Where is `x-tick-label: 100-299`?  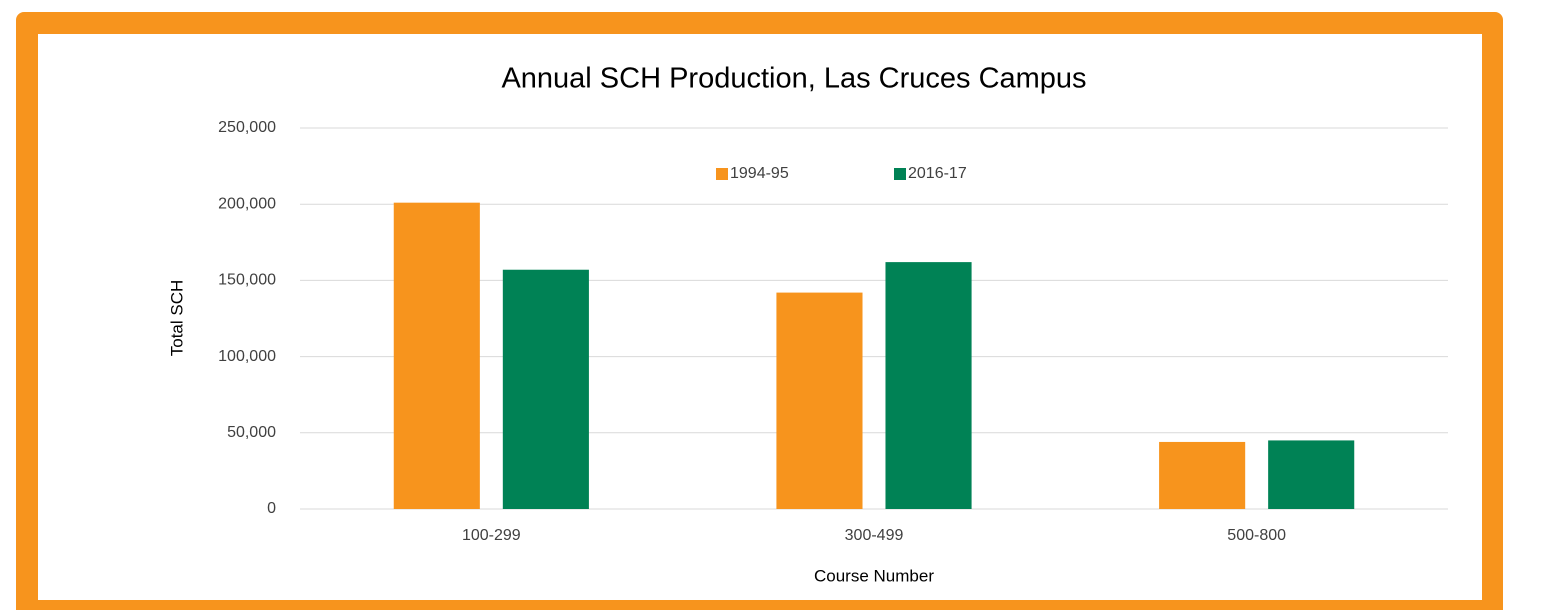 x-tick-label: 100-299 is located at coordinates (491, 535).